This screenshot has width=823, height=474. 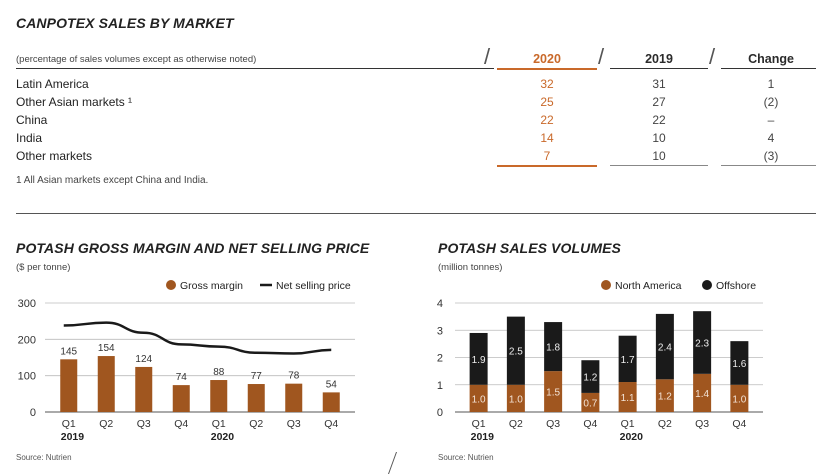 What do you see at coordinates (27, 304) in the screenshot?
I see `y-tick-label: 300` at bounding box center [27, 304].